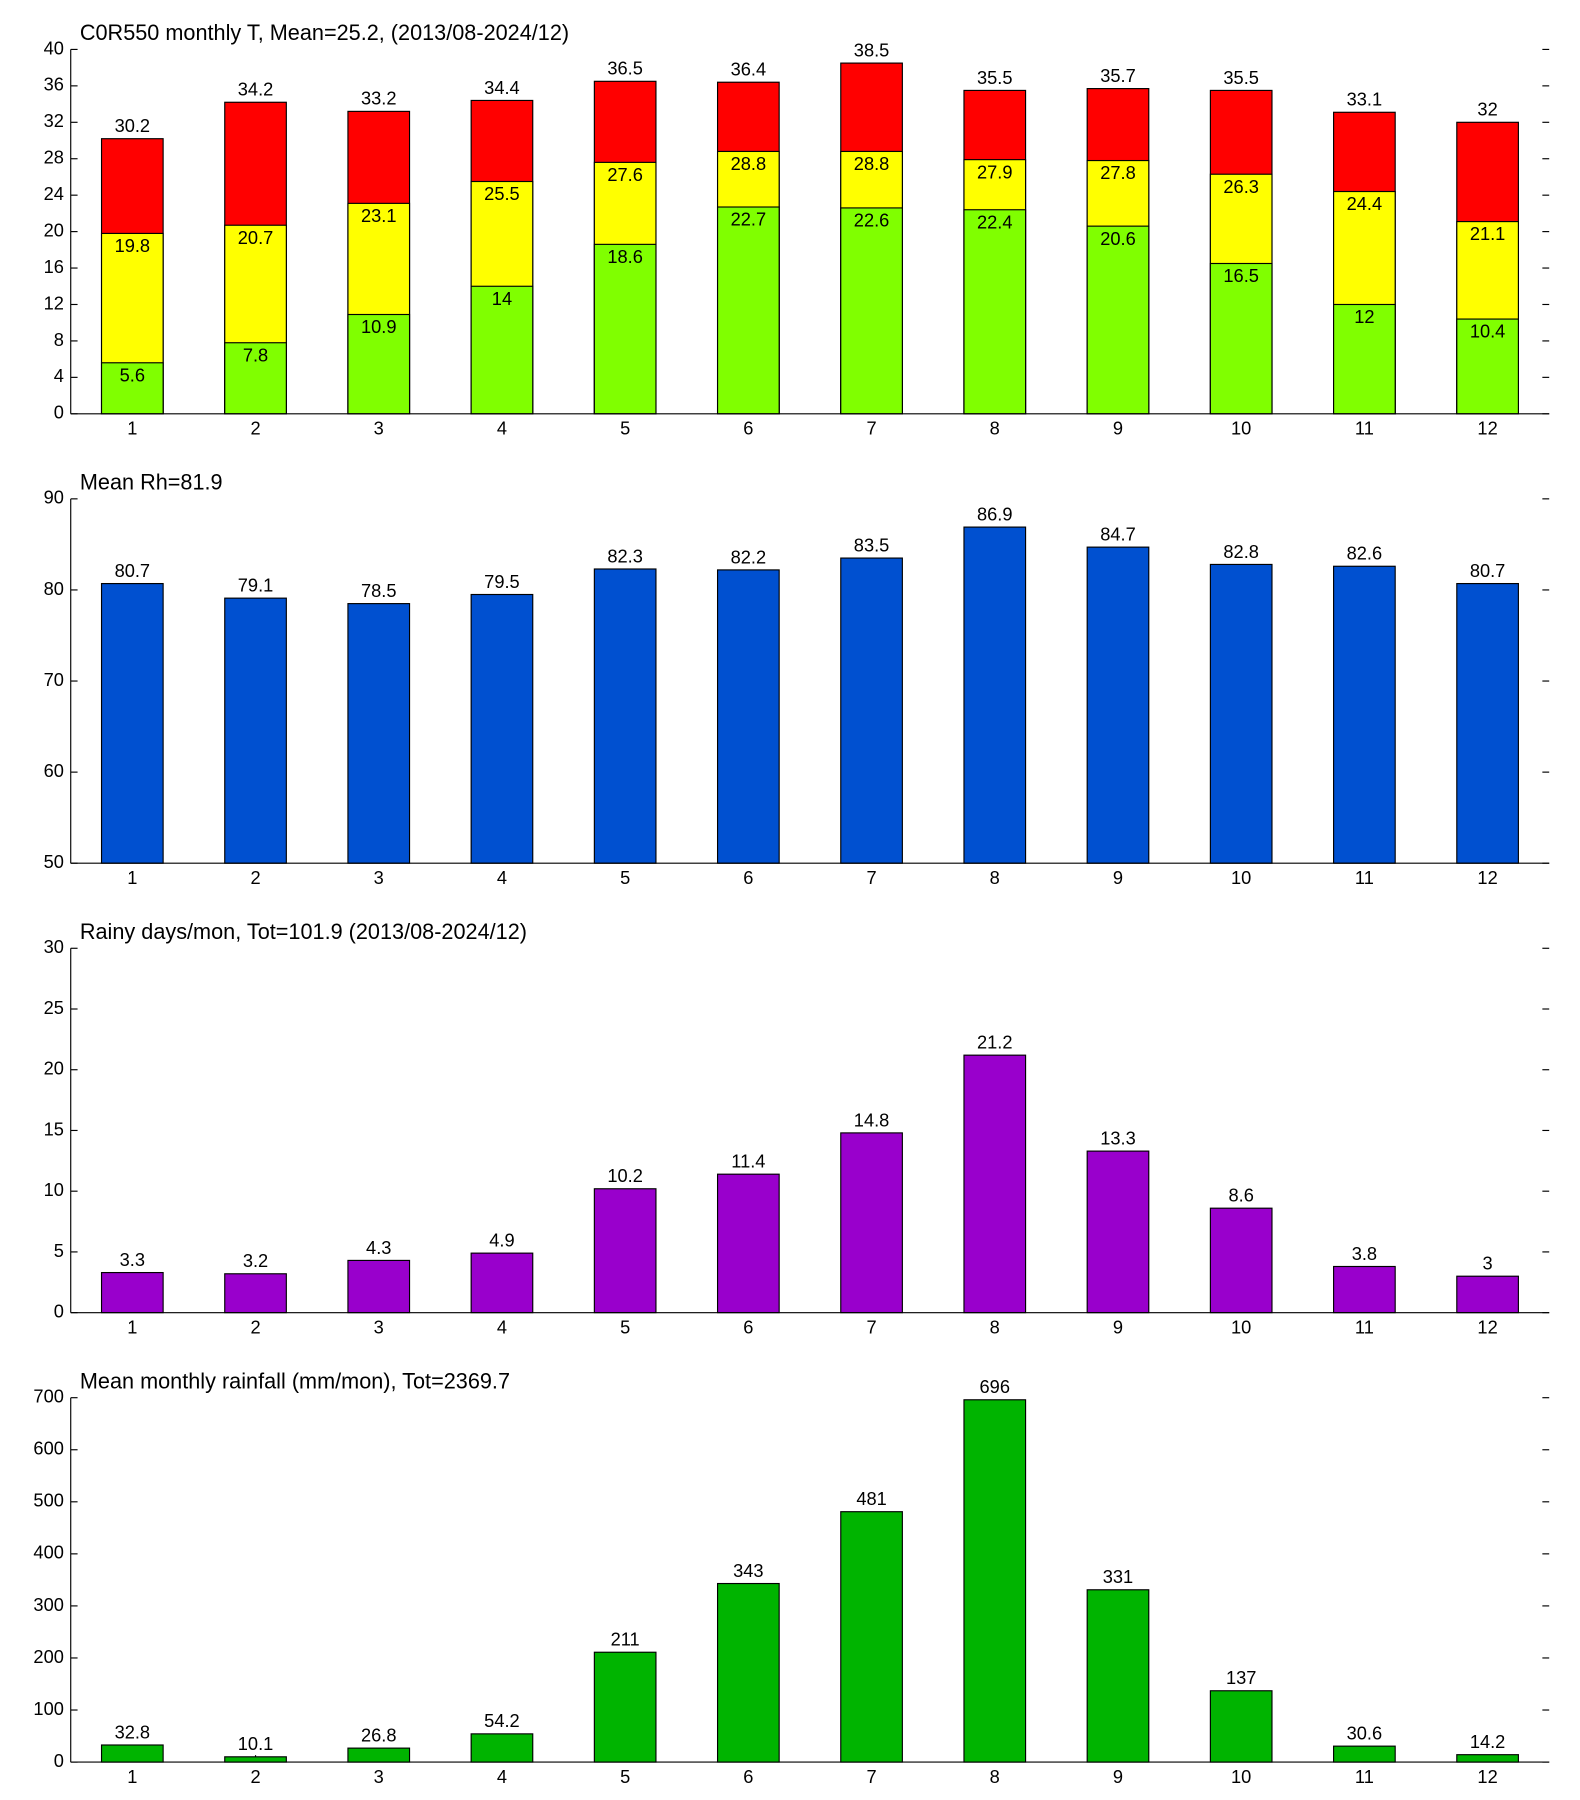  I want to click on value-label: 33.2, so click(379, 98).